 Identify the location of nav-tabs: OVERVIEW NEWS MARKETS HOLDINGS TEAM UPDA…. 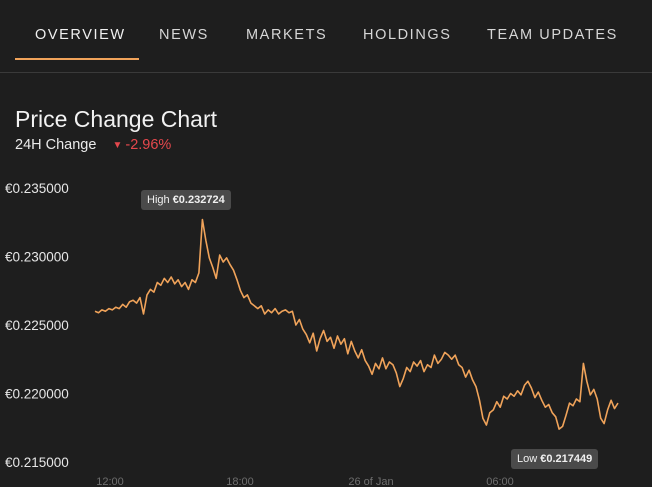
(326, 36).